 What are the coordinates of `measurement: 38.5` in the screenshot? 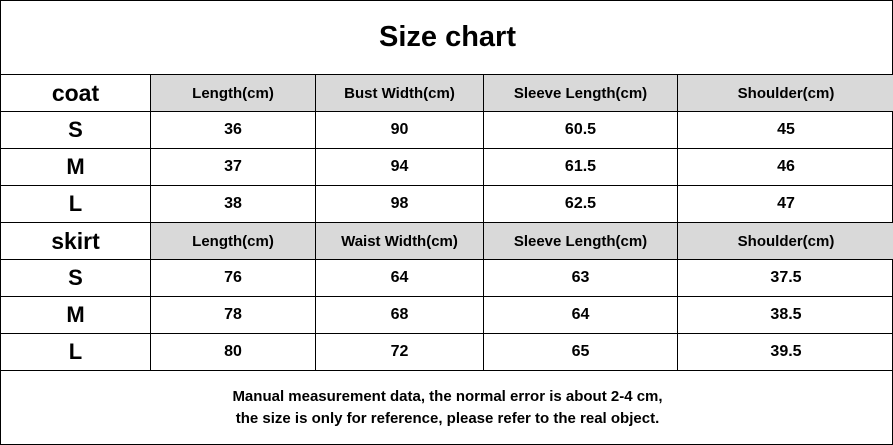 It's located at (785, 315).